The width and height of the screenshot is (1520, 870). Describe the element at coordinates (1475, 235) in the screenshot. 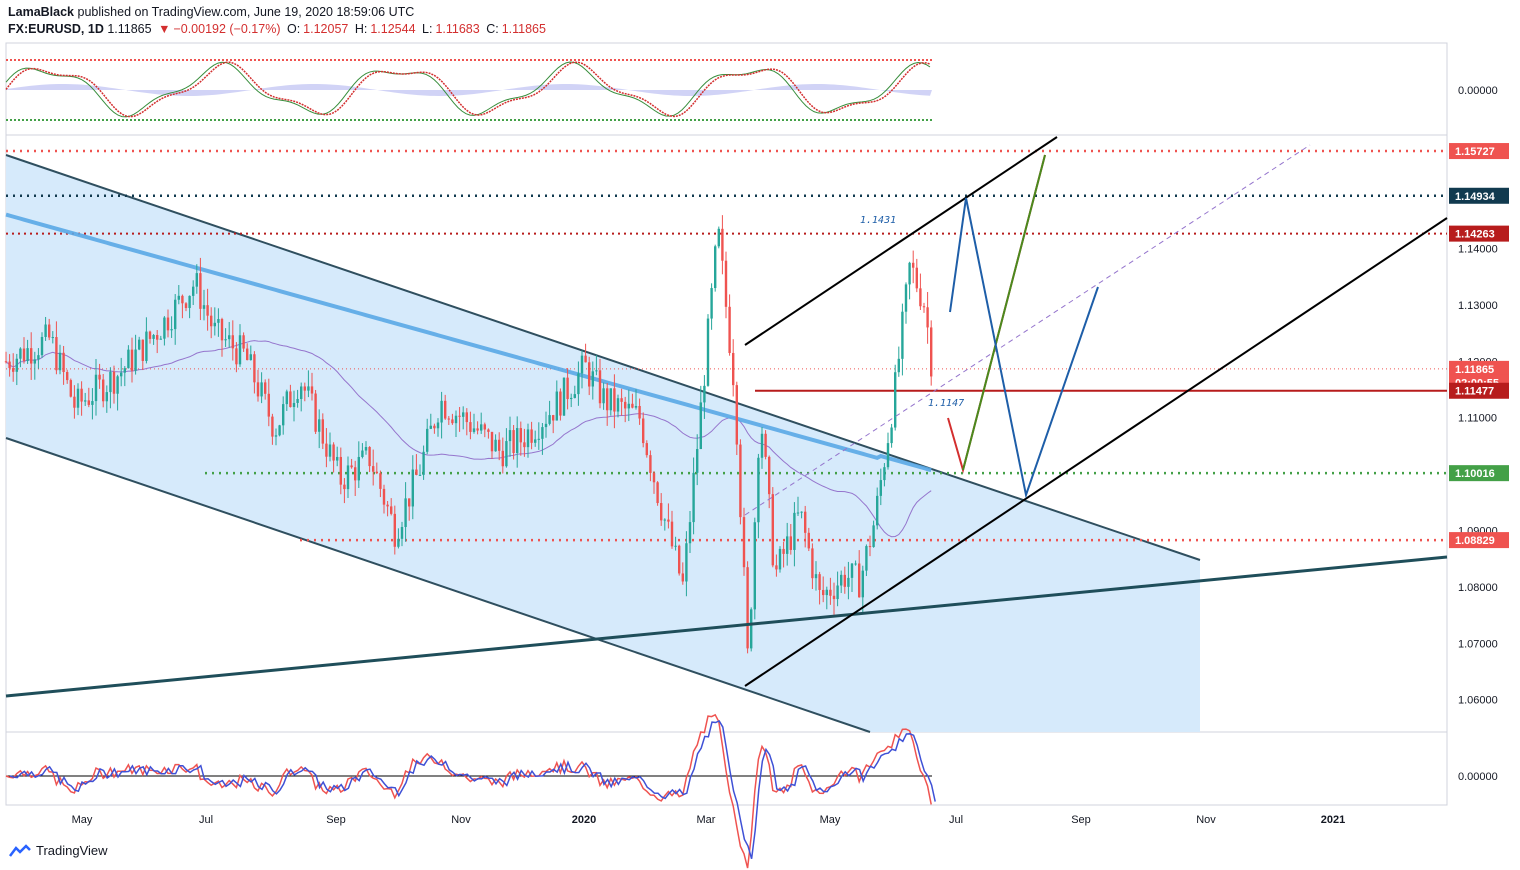

I see `price-tag-label: 1.14263` at that location.